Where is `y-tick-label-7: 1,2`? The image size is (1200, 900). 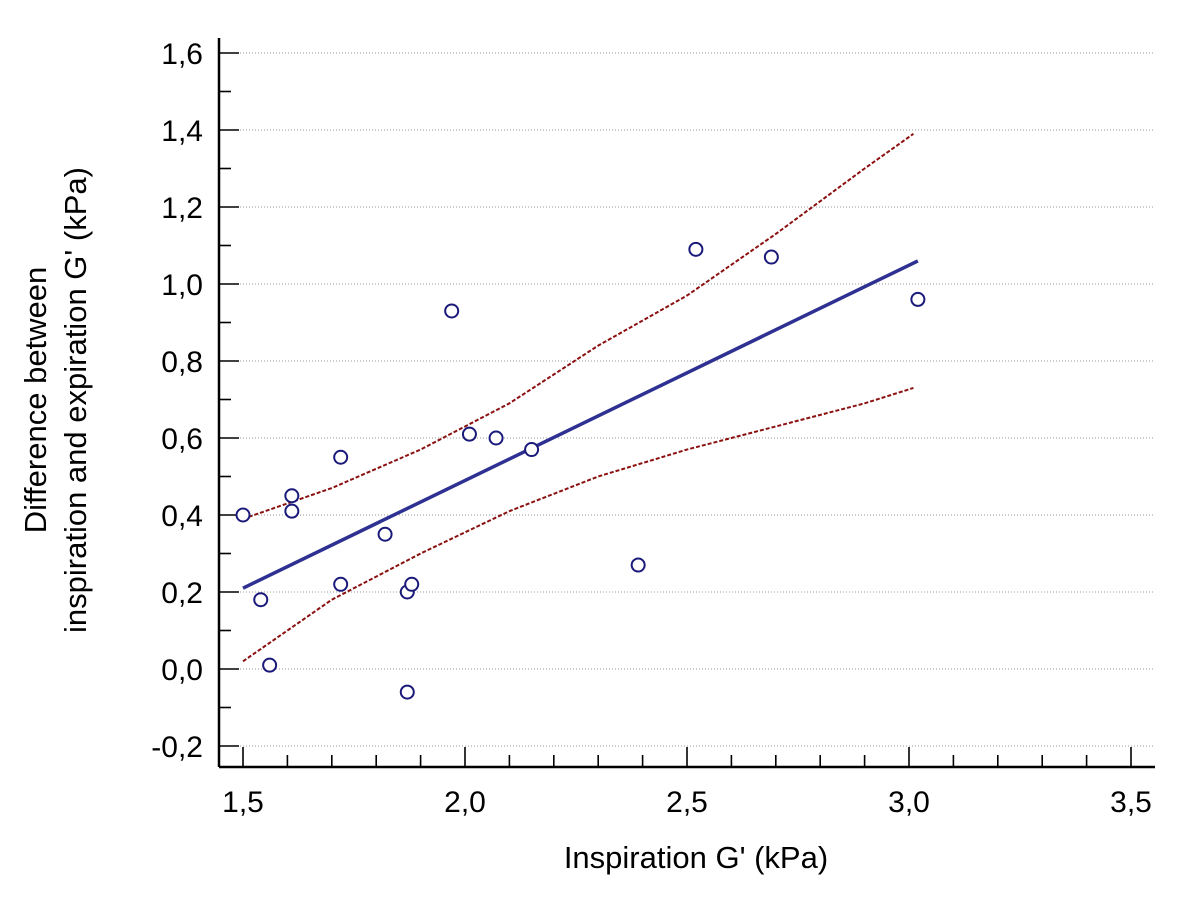
y-tick-label-7: 1,2 is located at coordinates (182, 208).